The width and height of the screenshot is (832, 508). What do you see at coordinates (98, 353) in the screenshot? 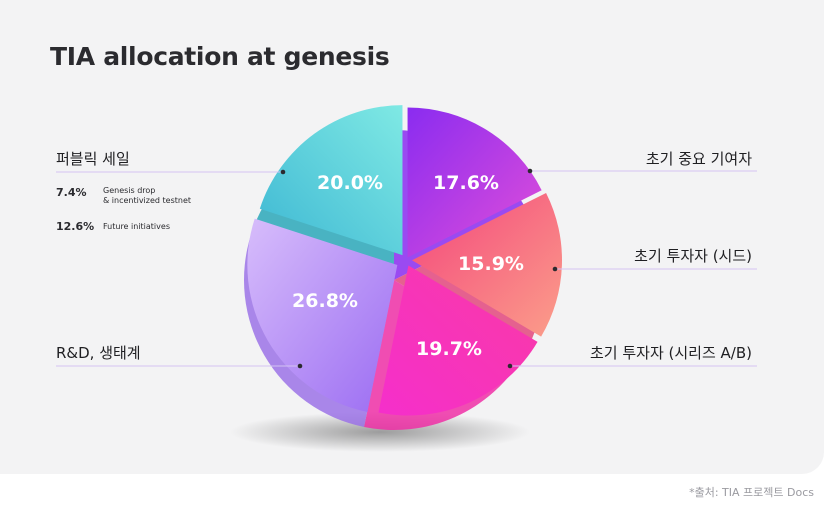
I see `legend-rnd: R&D, 생태계` at bounding box center [98, 353].